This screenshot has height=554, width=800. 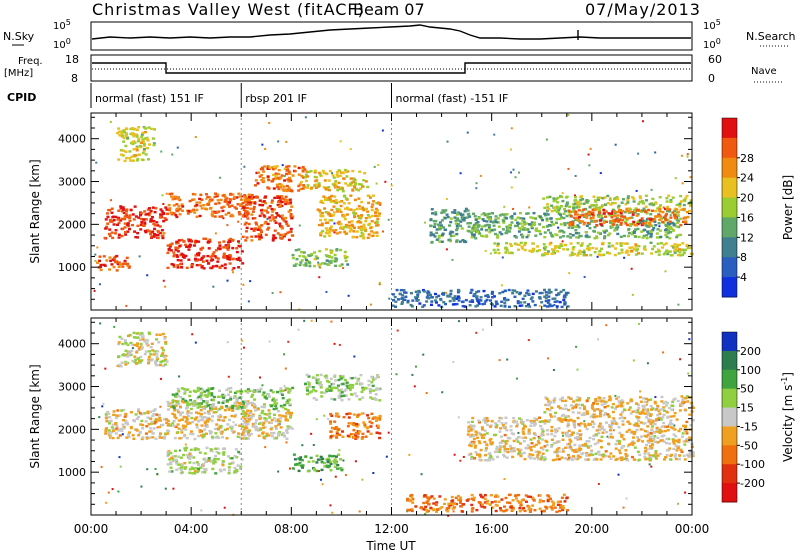 I want to click on nsky-trace, so click(x=391, y=32).